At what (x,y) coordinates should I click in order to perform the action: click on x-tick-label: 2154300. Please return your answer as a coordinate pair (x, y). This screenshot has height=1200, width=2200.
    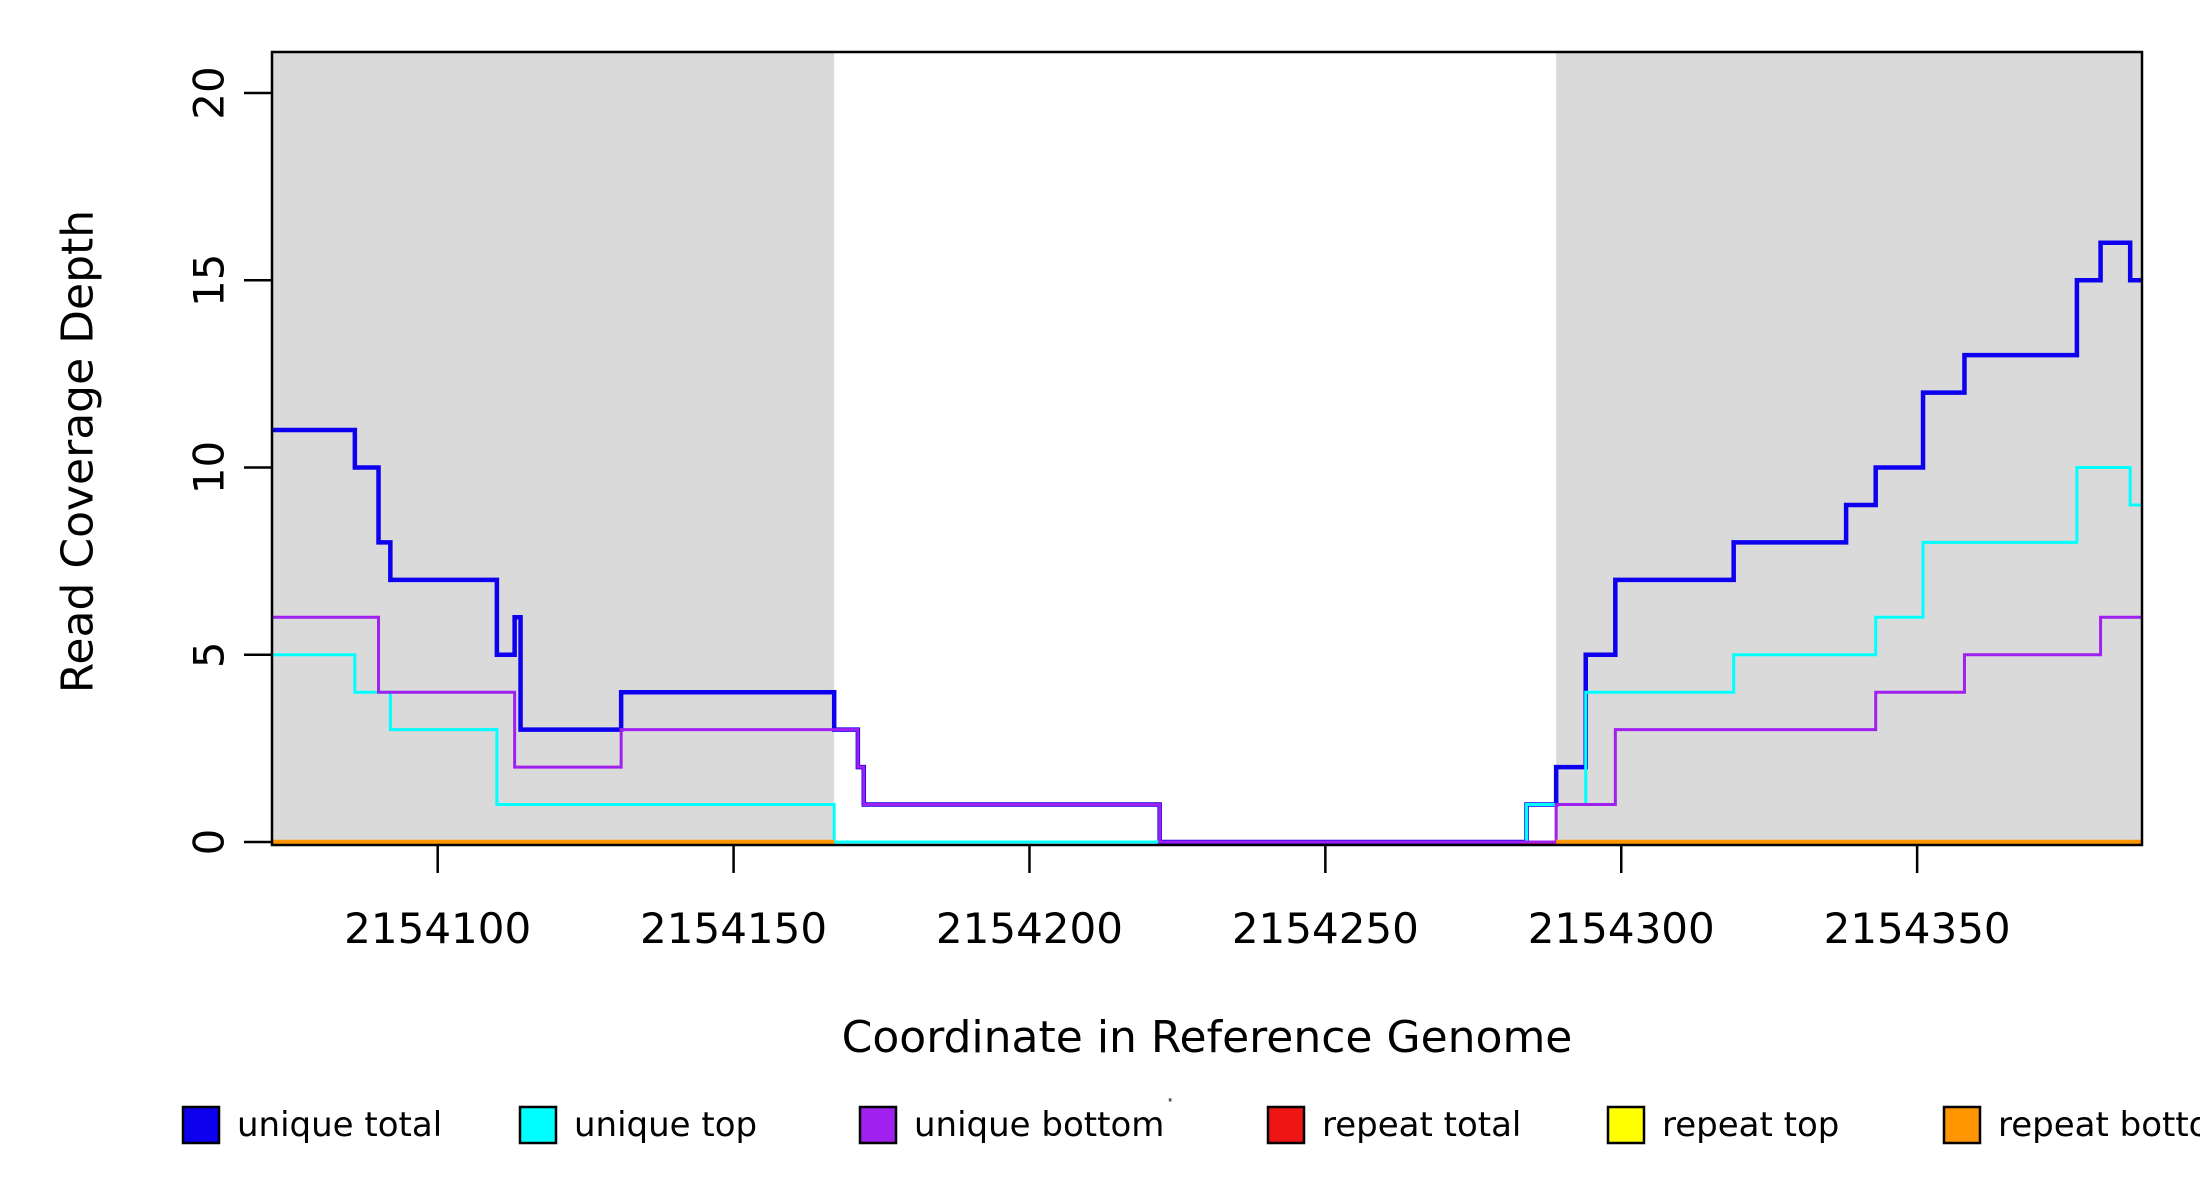
    Looking at the image, I should click on (1621, 928).